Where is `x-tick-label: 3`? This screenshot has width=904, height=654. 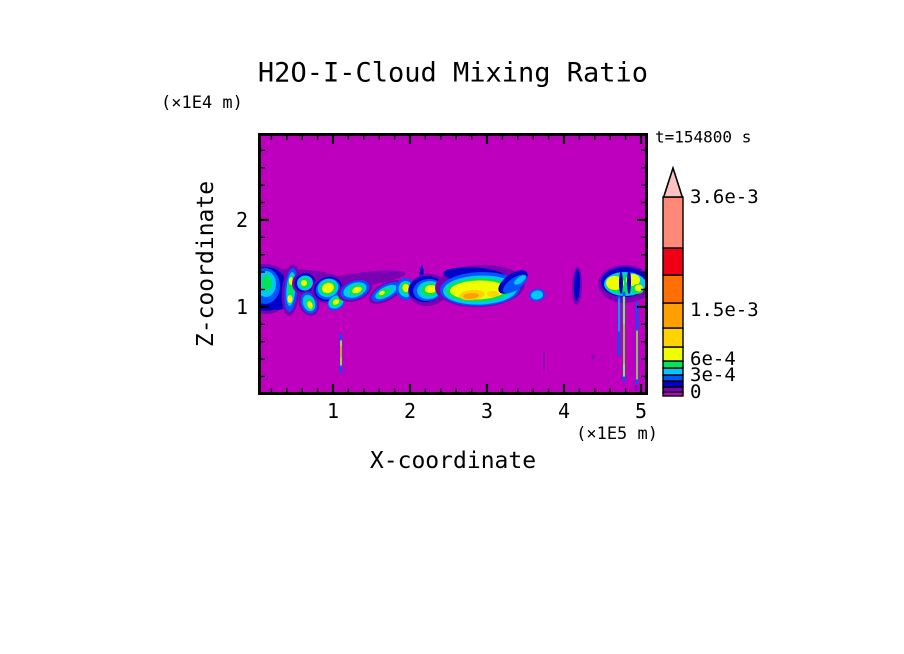
x-tick-label: 3 is located at coordinates (487, 411).